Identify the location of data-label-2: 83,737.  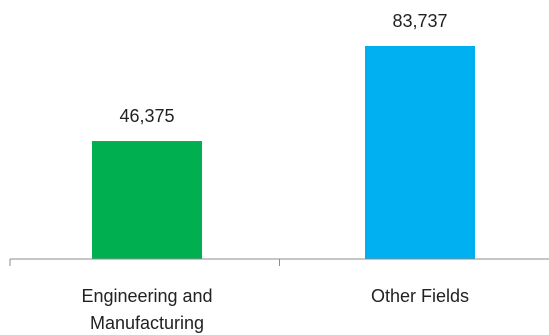
(419, 21).